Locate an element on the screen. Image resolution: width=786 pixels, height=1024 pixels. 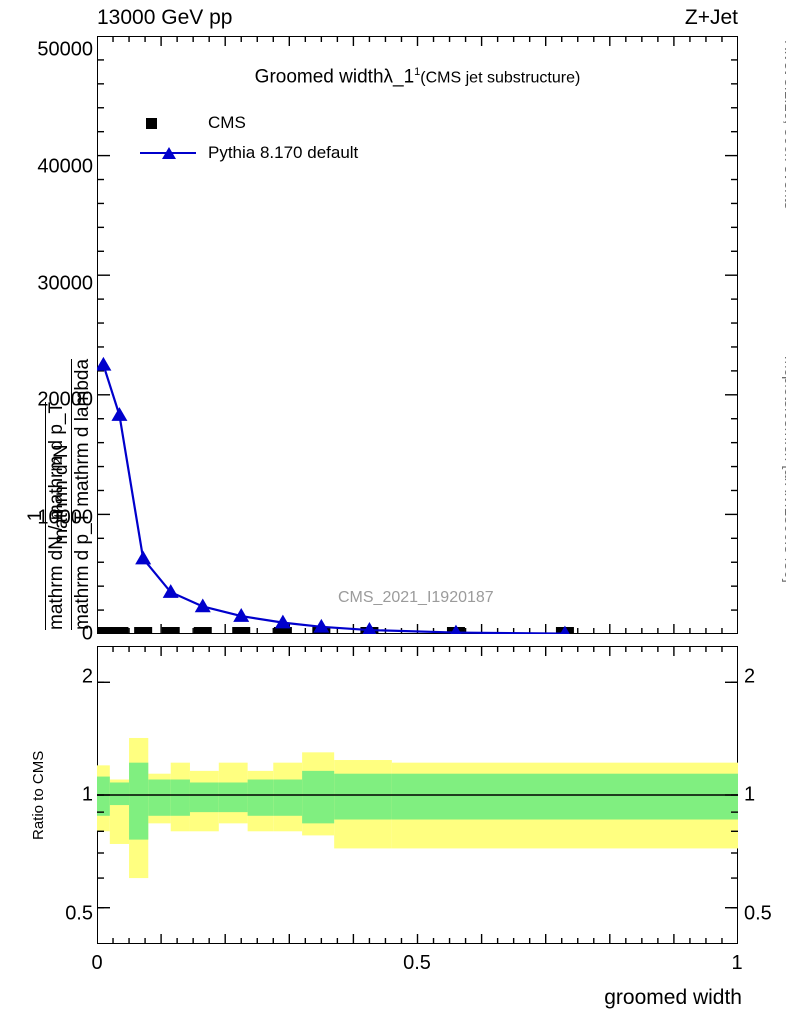
plot-title-main: Groomed width is located at coordinates (319, 77).